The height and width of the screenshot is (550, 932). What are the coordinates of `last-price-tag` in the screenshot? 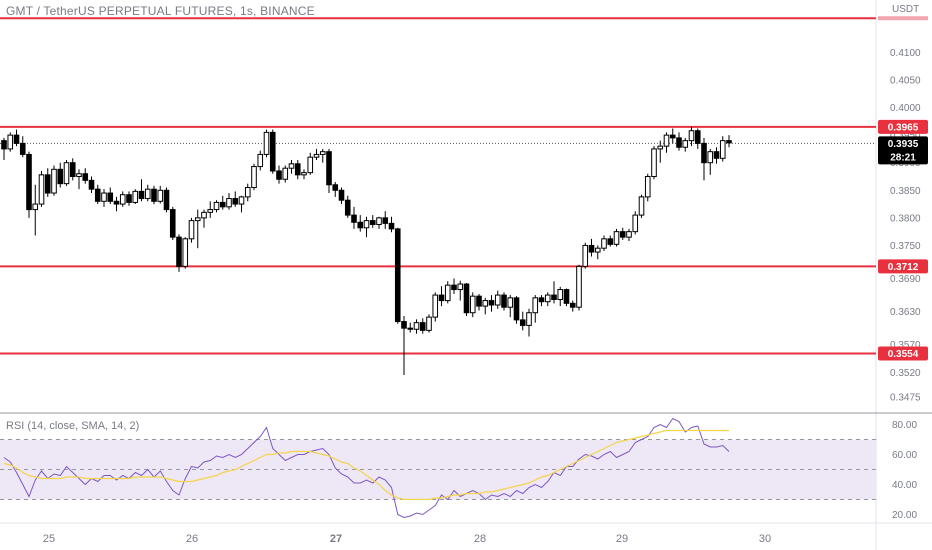 It's located at (903, 150).